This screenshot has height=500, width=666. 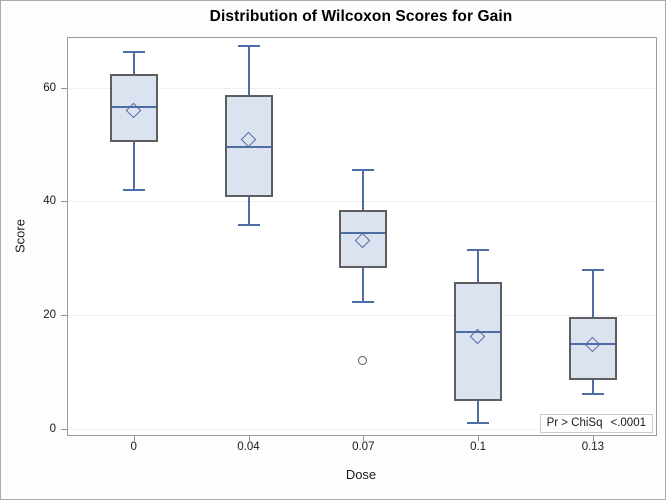 I want to click on gridline-y60, so click(x=362, y=88).